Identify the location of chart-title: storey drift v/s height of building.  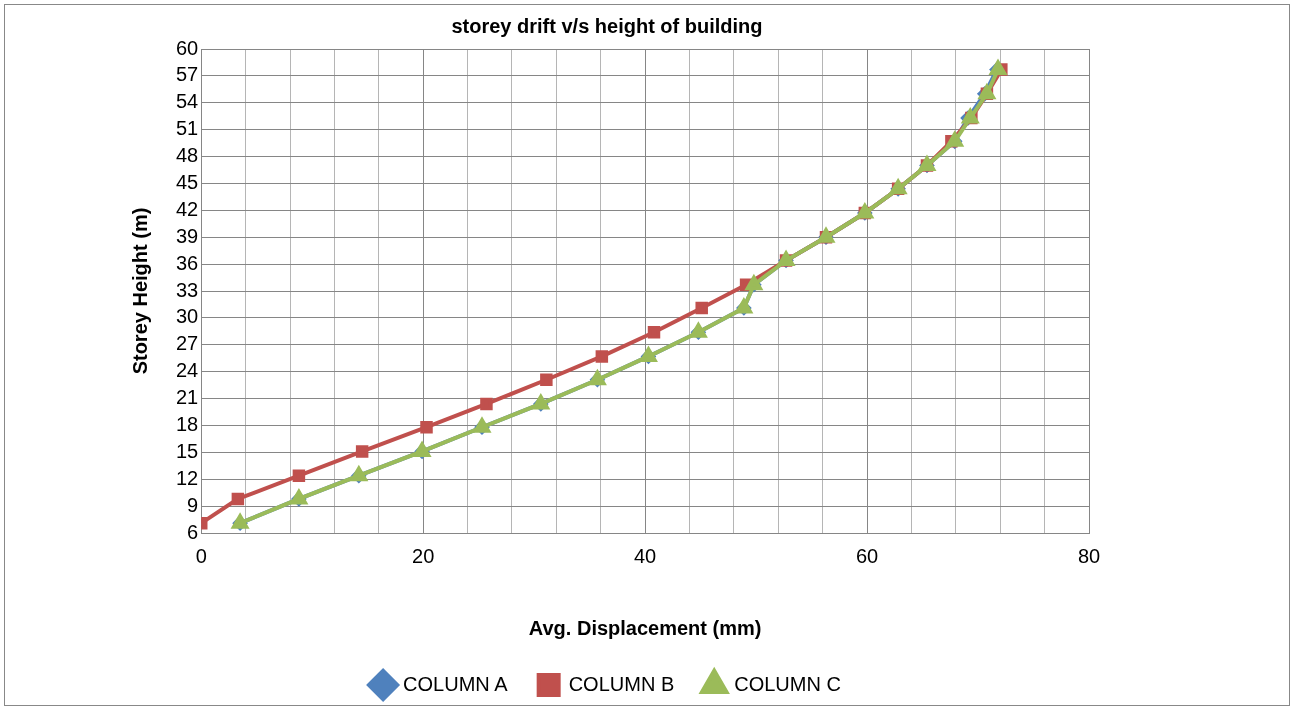
(607, 25).